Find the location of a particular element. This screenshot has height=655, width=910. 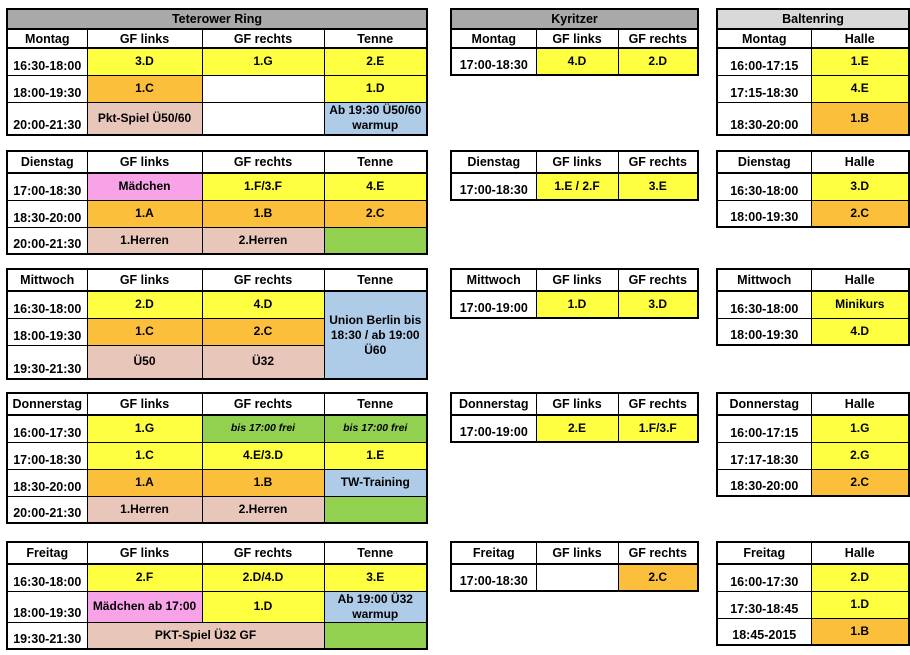

schedule-cell: Ü50 is located at coordinates (144, 362).